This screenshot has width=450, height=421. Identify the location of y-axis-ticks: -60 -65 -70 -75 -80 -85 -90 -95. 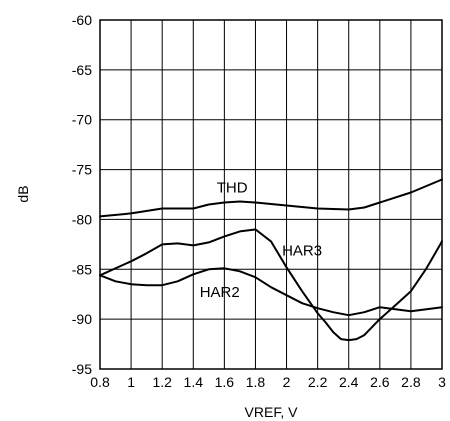
(82, 194).